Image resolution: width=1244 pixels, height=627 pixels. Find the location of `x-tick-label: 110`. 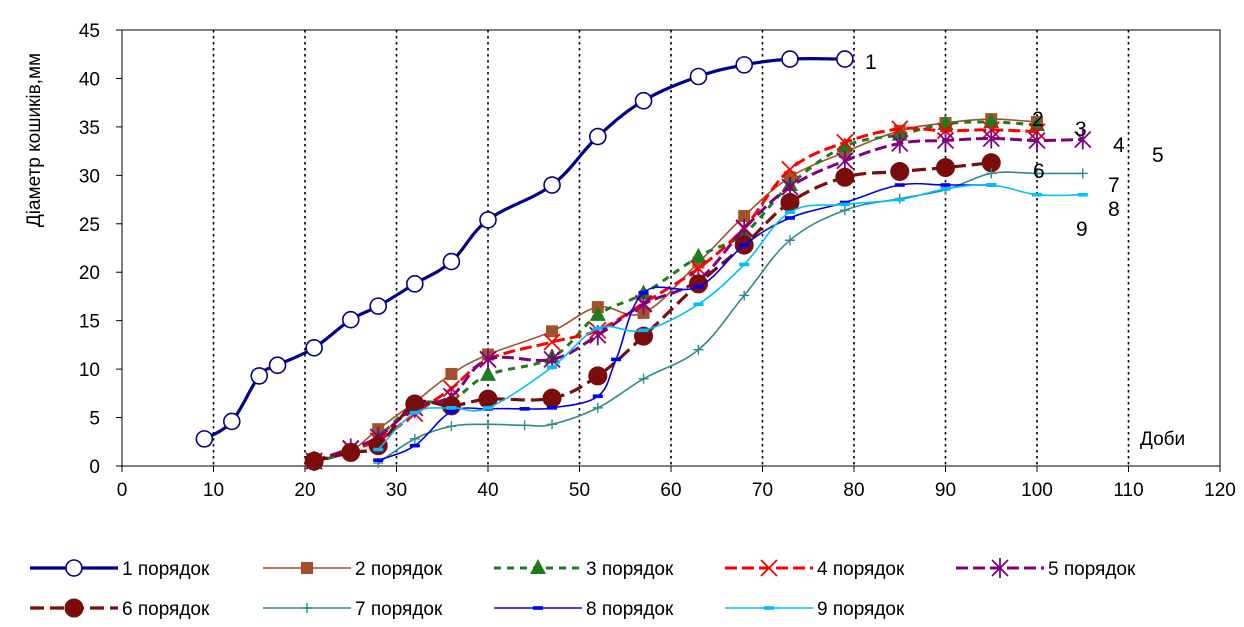

x-tick-label: 110 is located at coordinates (1128, 490).